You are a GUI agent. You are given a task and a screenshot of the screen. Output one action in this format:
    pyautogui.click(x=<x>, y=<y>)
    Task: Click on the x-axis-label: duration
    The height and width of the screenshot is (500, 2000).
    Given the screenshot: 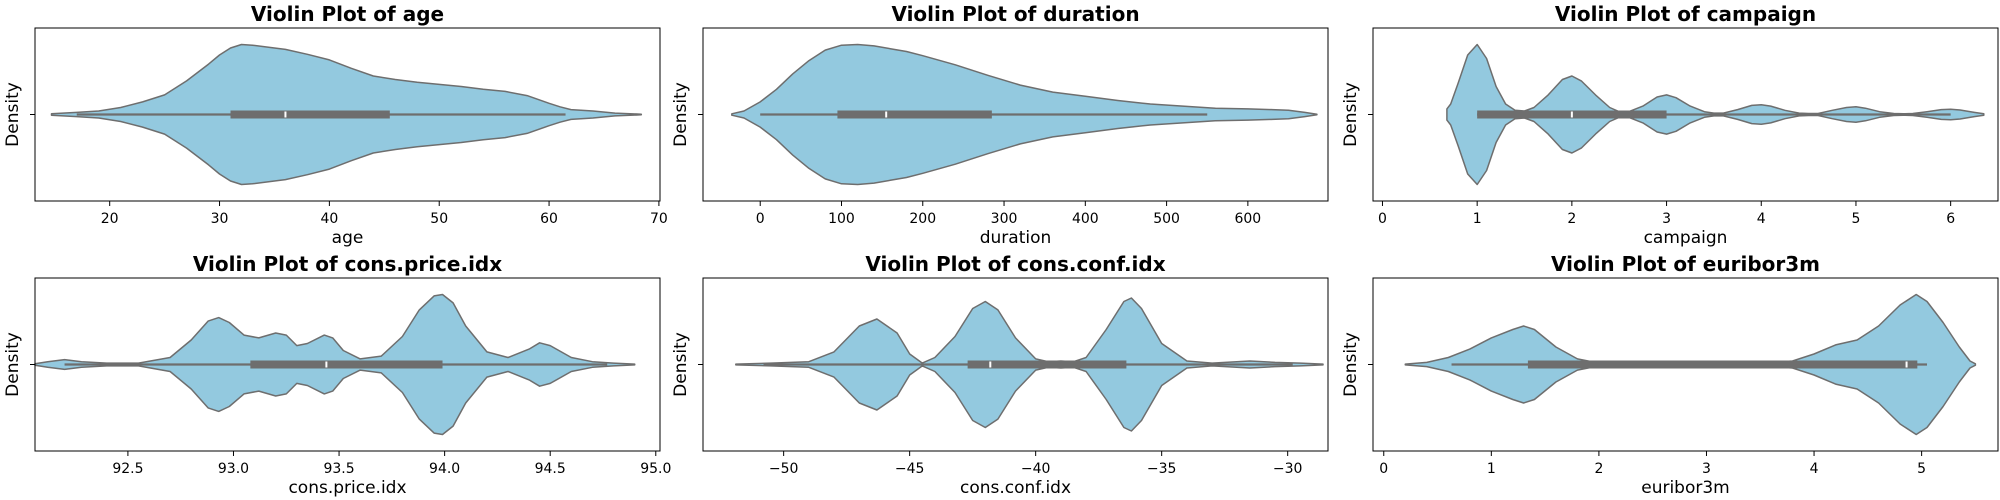 What is the action you would take?
    pyautogui.click(x=1016, y=238)
    